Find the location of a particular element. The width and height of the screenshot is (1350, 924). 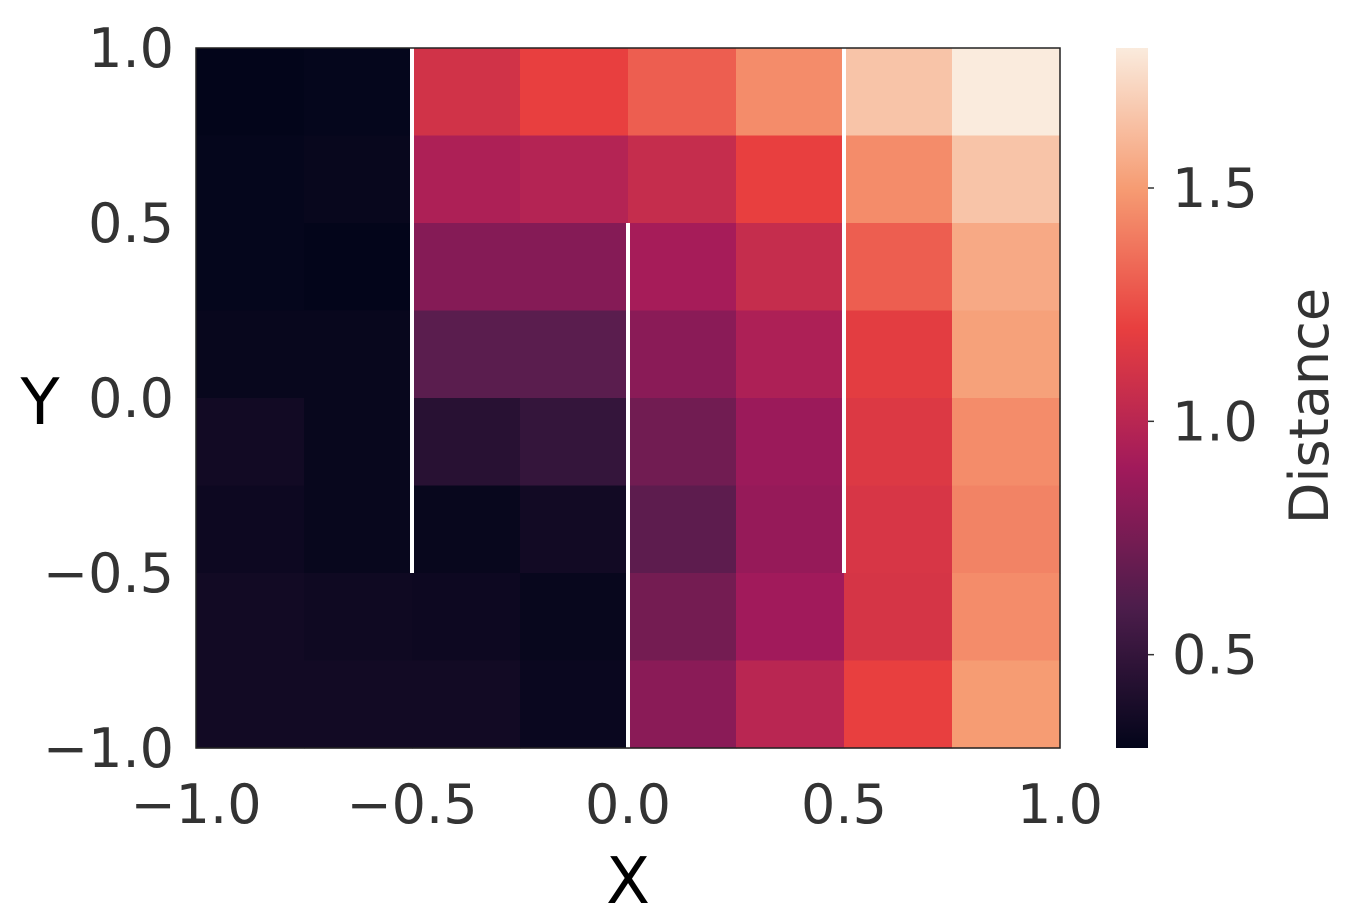

x-tick-labels: −1.0 −0.5 0.0 0.5 1.0 is located at coordinates (616, 804).